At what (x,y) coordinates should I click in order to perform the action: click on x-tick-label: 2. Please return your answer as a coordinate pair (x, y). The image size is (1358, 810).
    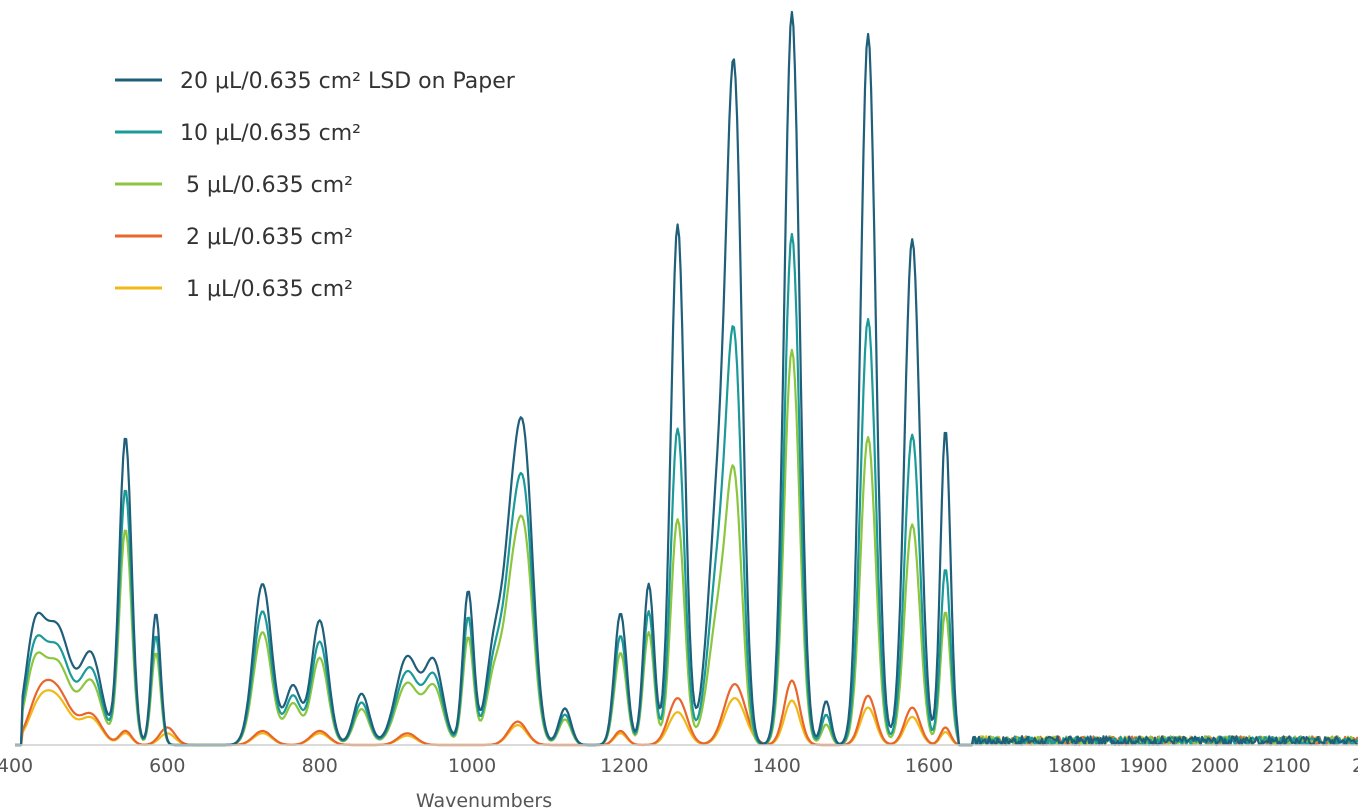
    Looking at the image, I should click on (1355, 766).